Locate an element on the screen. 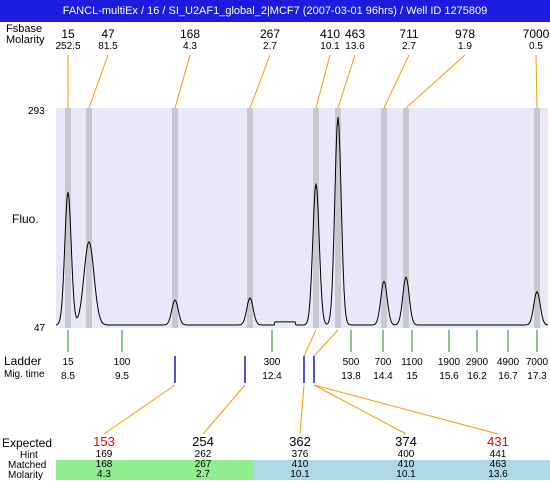 The width and height of the screenshot is (550, 481). ladder-size: 500 is located at coordinates (351, 362).